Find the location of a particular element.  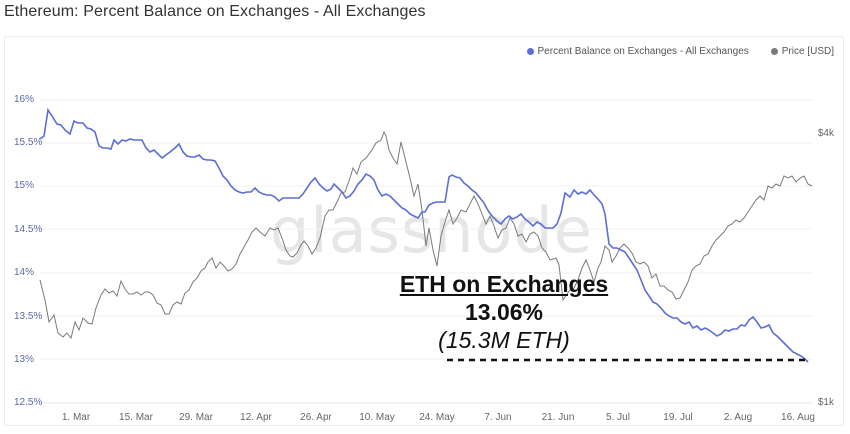

y-tick-15: 15% is located at coordinates (24, 185).